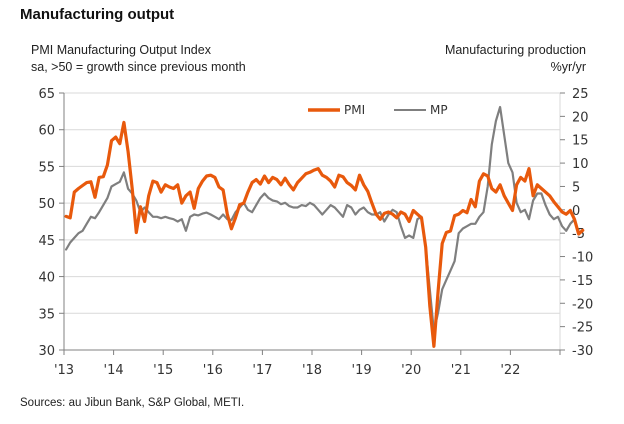 This screenshot has height=424, width=624. What do you see at coordinates (580, 141) in the screenshot?
I see `right-tick-label: 15` at bounding box center [580, 141].